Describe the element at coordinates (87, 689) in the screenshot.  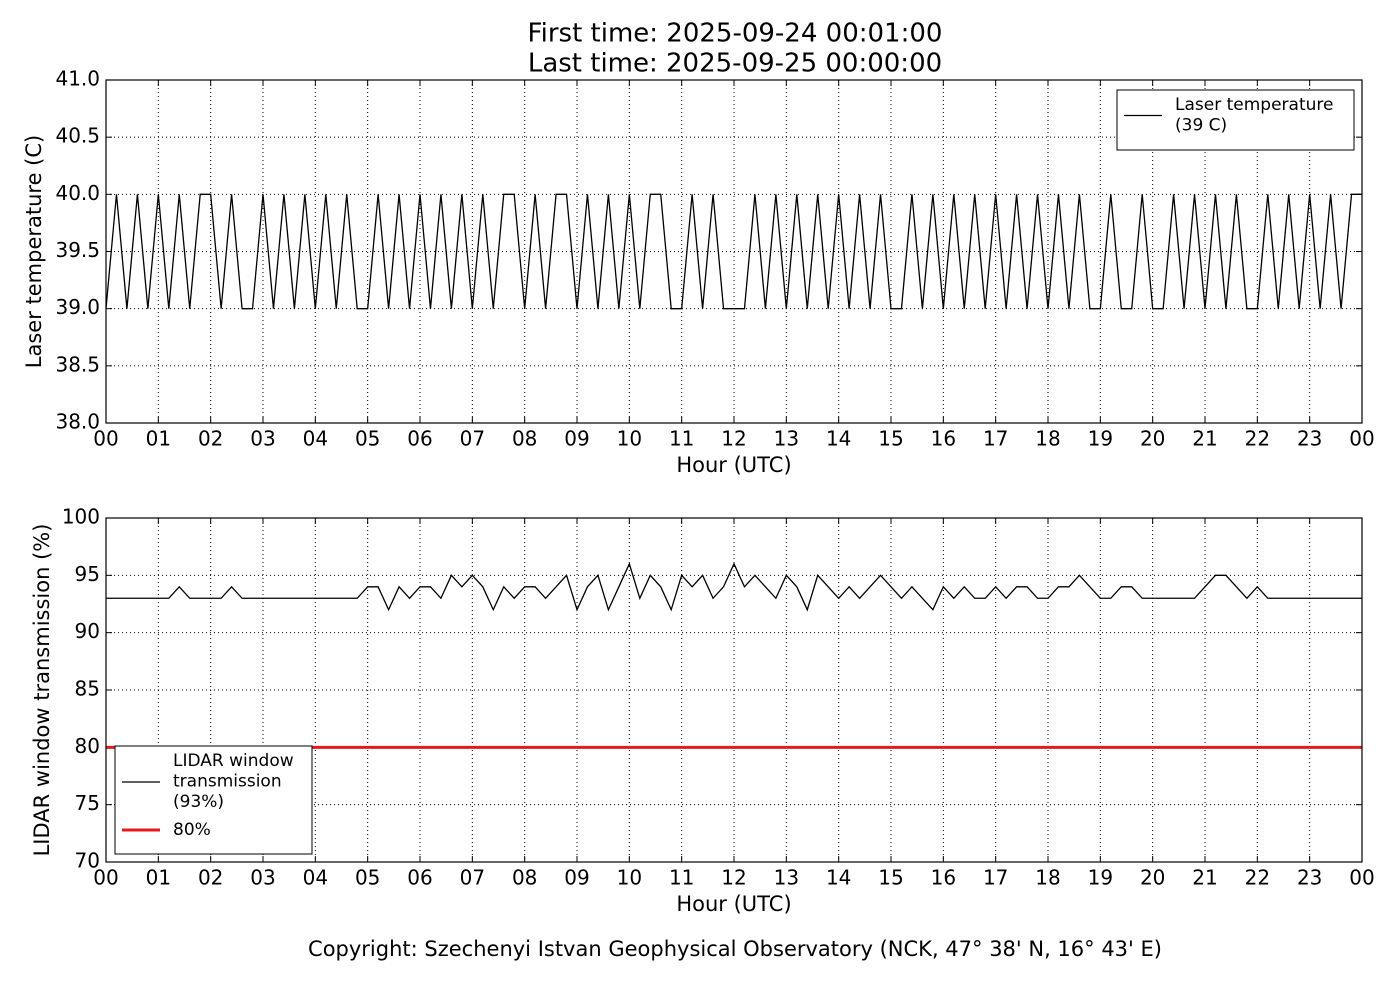
I see `y-tick-label: 85` at that location.